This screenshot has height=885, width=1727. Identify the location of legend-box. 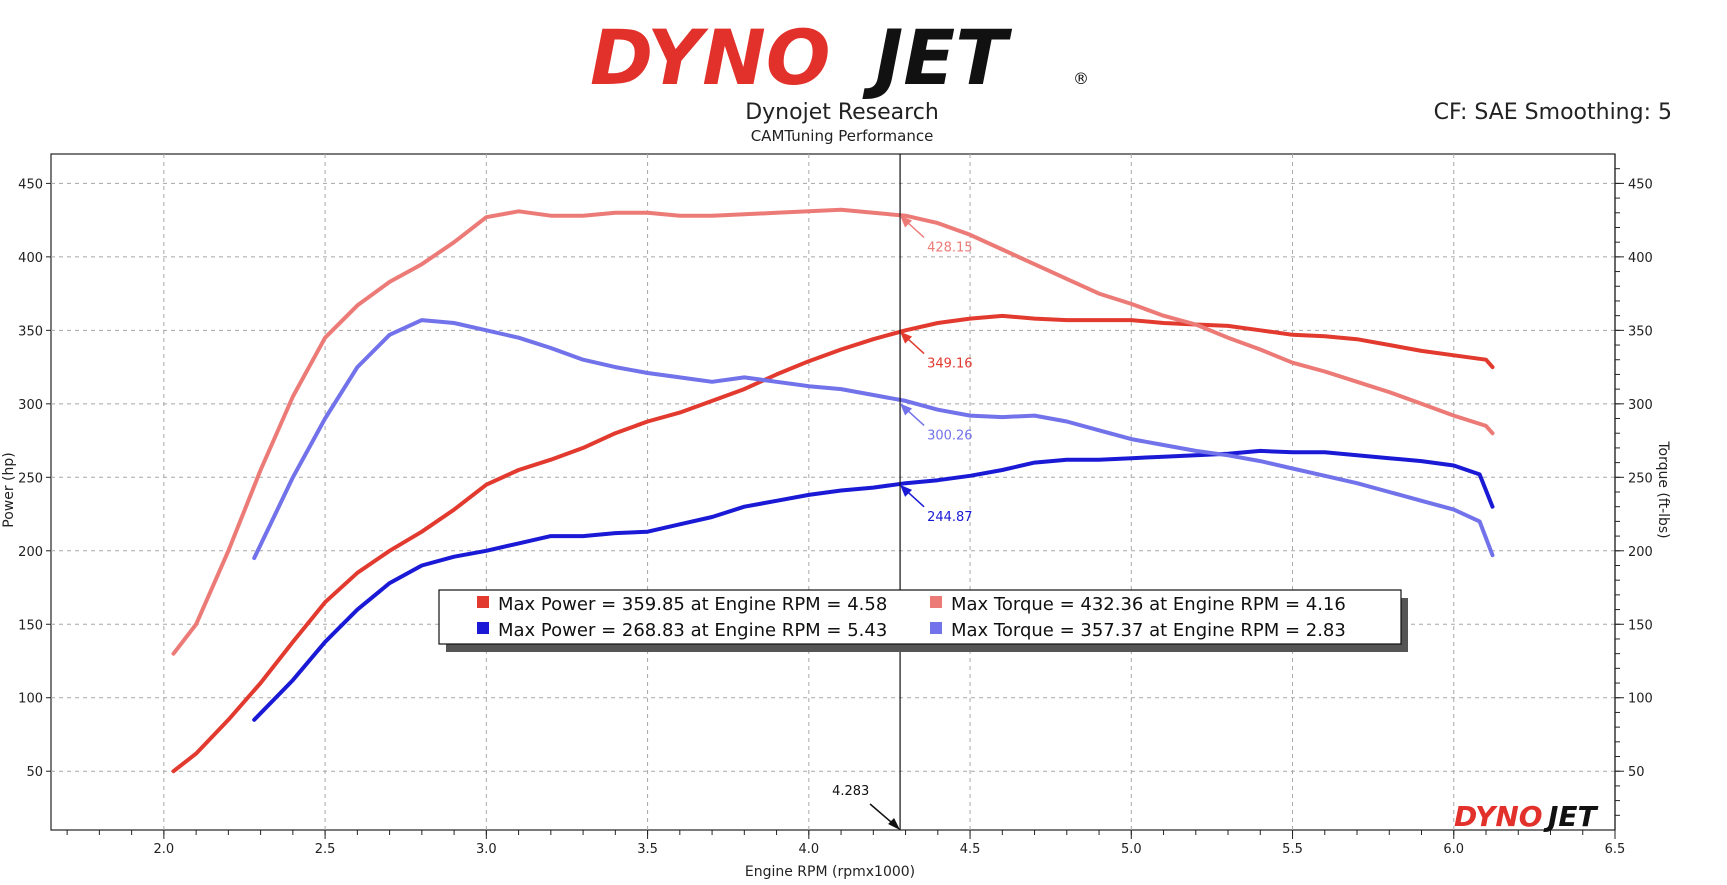
(920, 617).